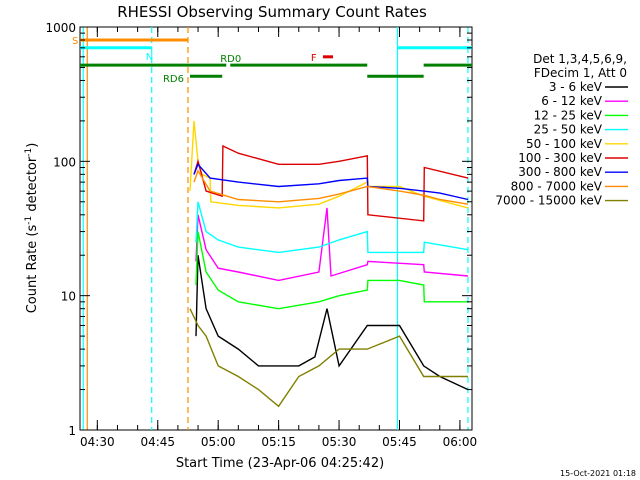 This screenshot has height=480, width=640. I want to click on y-axis-label-end: ), so click(32, 145).